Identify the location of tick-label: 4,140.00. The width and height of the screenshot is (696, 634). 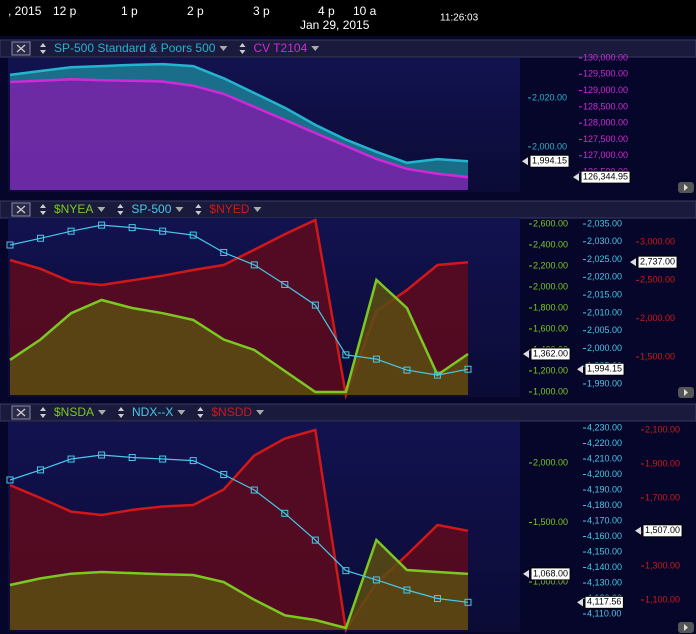
(604, 567).